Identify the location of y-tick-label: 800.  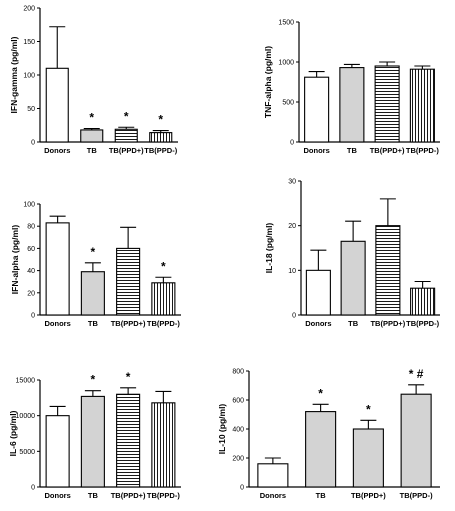
(238, 372).